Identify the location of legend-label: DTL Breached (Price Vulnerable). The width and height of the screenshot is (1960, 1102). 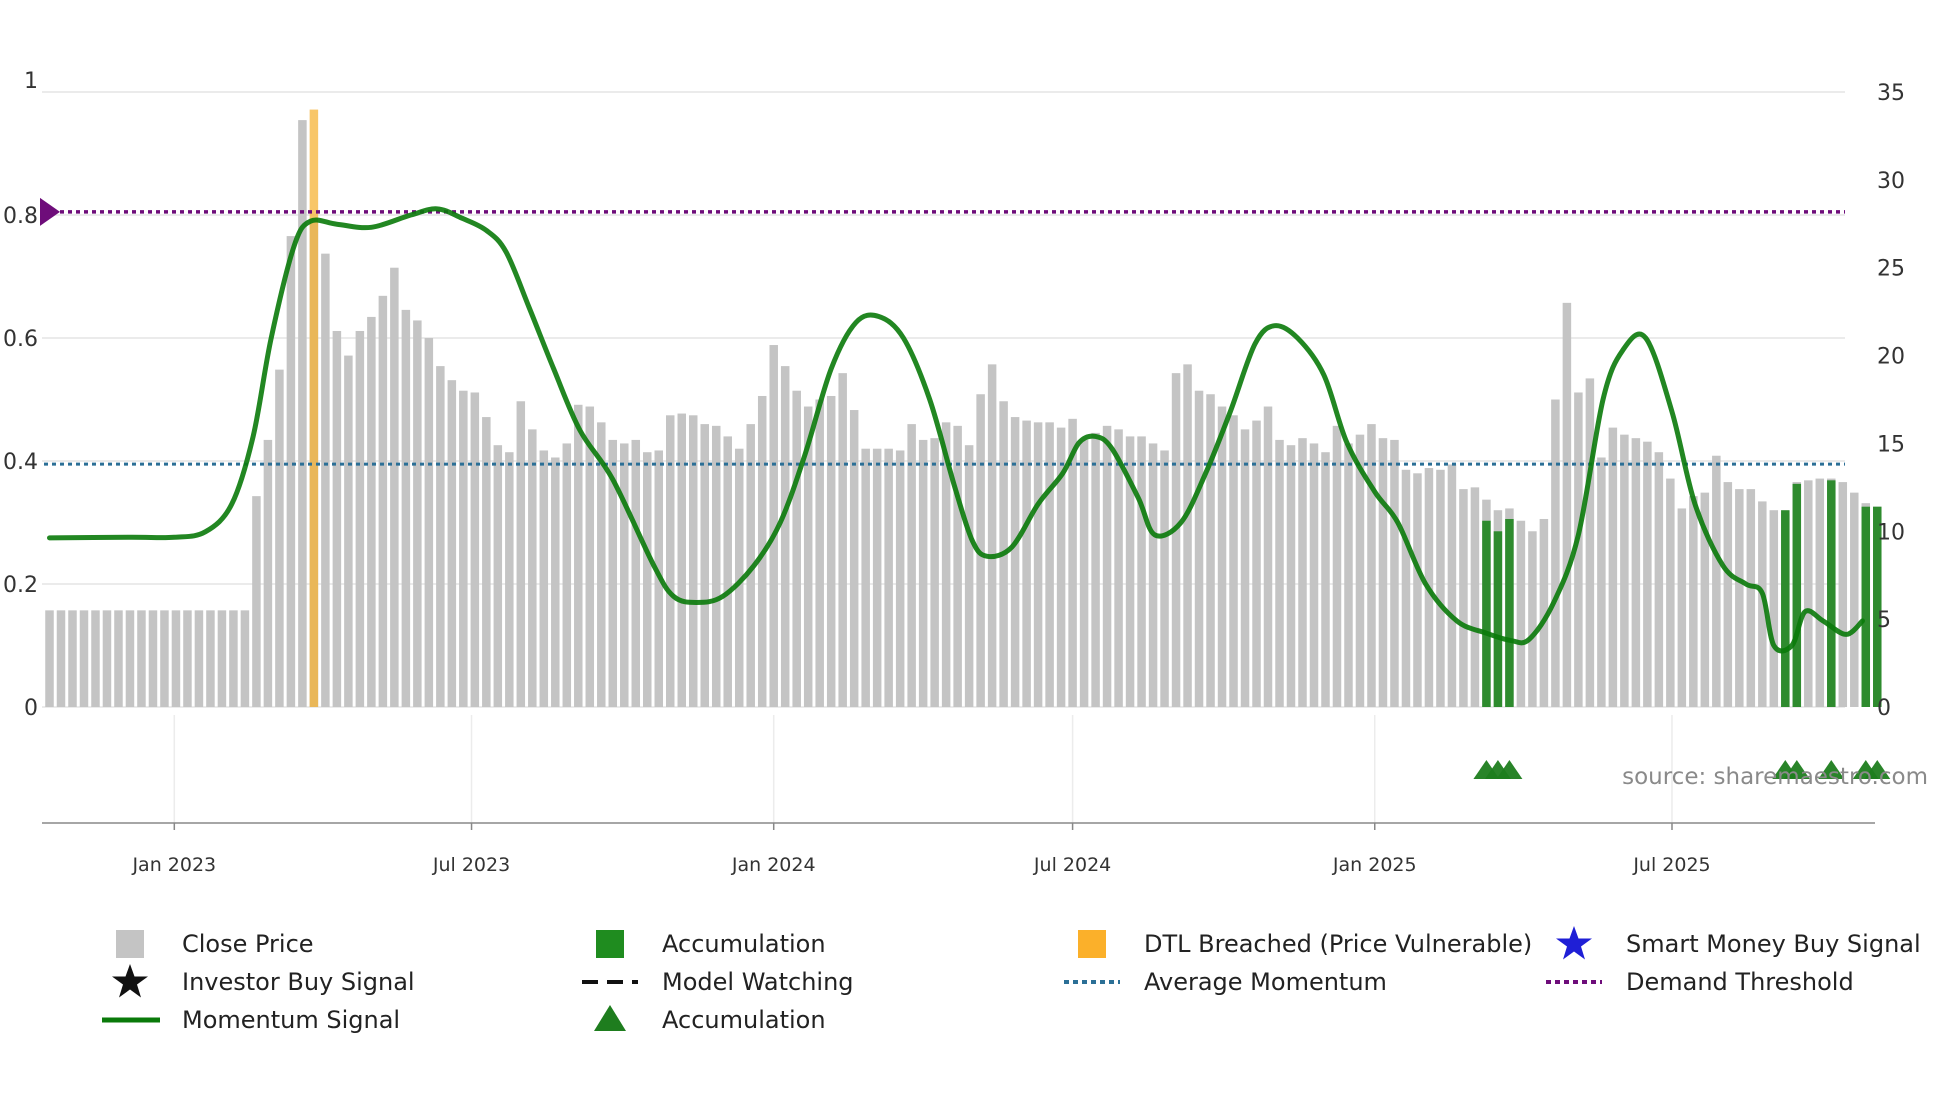
(1338, 944).